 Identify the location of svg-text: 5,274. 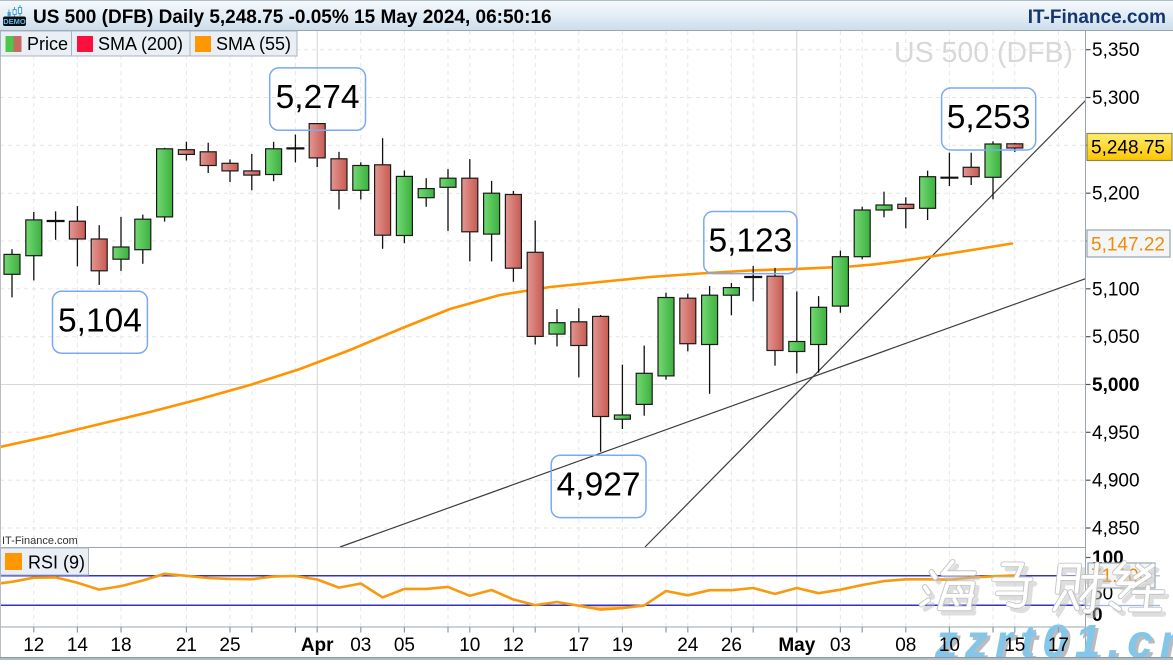
(318, 97).